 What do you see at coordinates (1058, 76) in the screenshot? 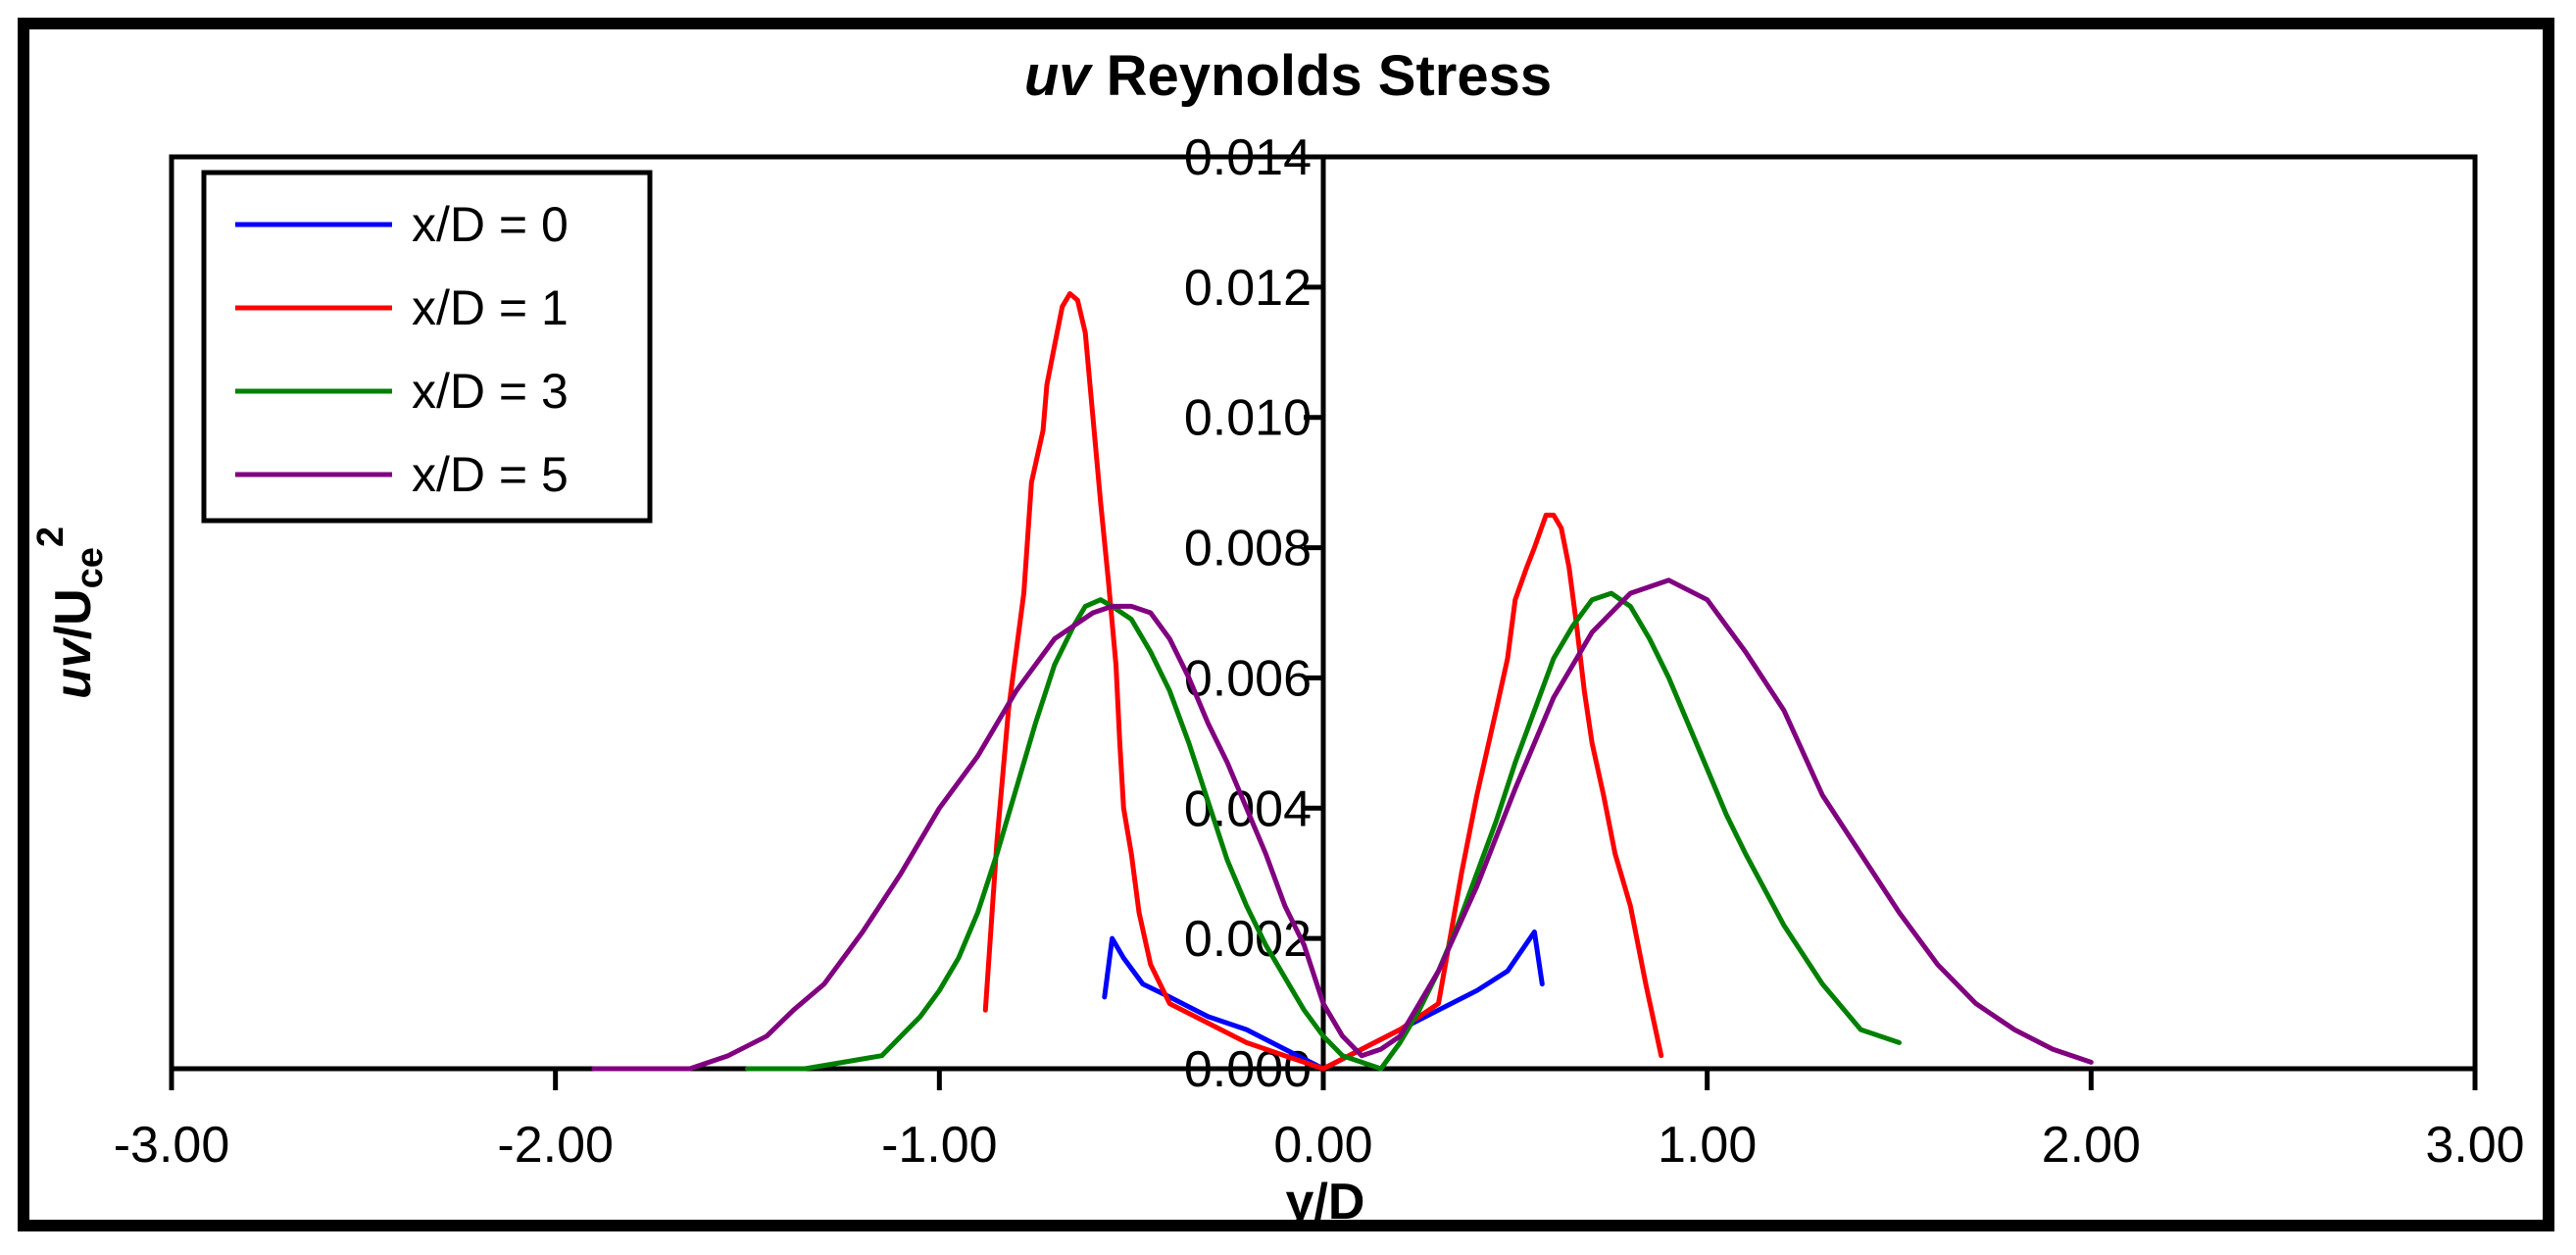
I see `chart-title-italic: uv` at bounding box center [1058, 76].